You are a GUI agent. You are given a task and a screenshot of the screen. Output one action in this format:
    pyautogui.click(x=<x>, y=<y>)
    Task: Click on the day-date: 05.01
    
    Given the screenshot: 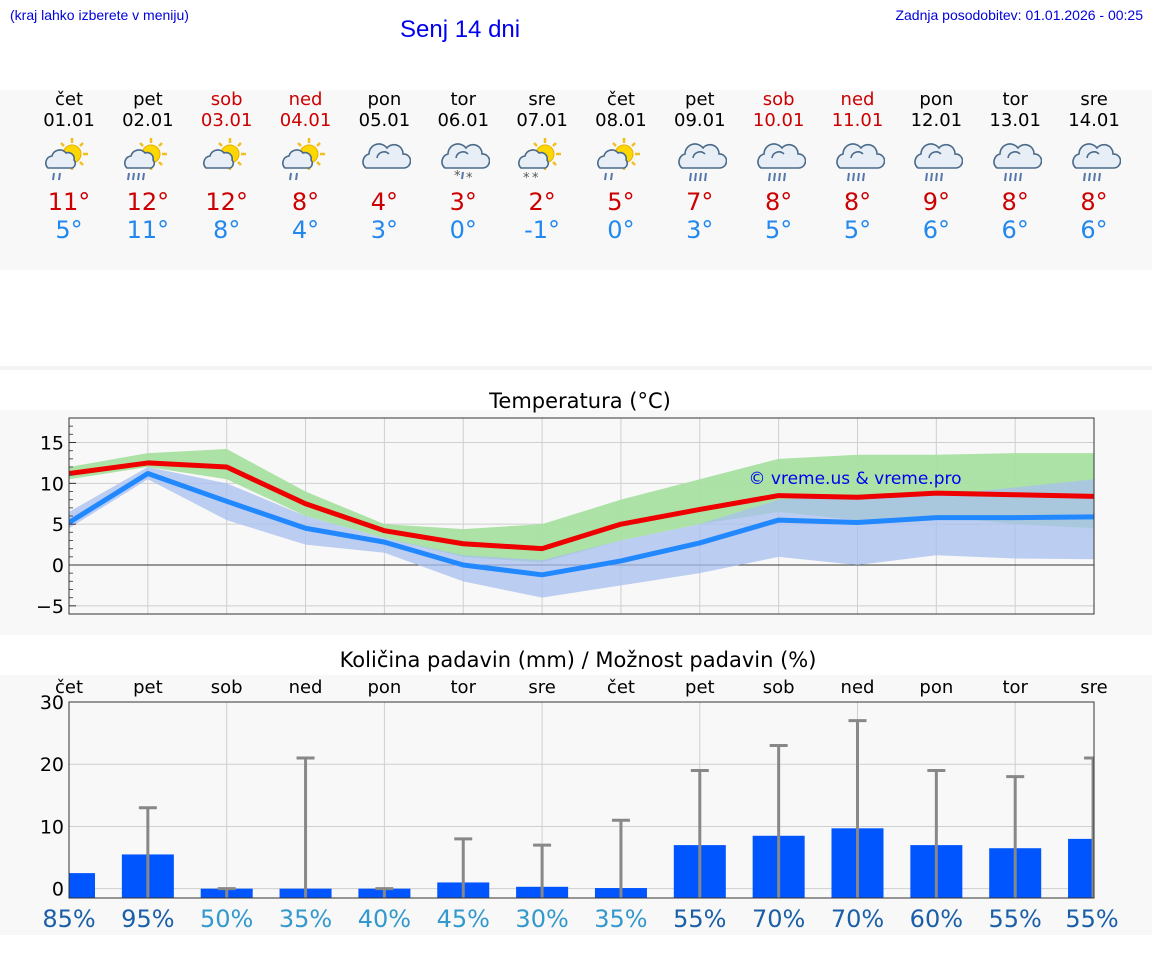 What is the action you would take?
    pyautogui.click(x=384, y=120)
    